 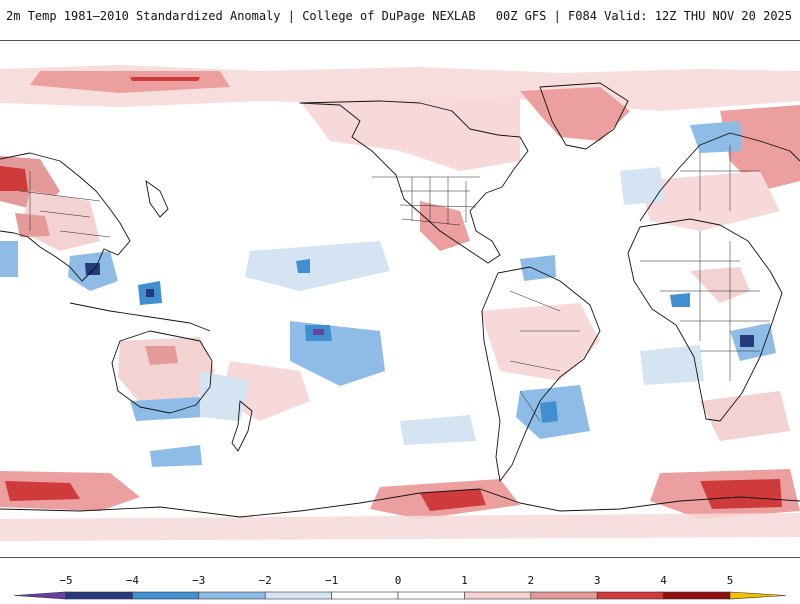 What do you see at coordinates (575, 114) in the screenshot?
I see `greenland-warm` at bounding box center [575, 114].